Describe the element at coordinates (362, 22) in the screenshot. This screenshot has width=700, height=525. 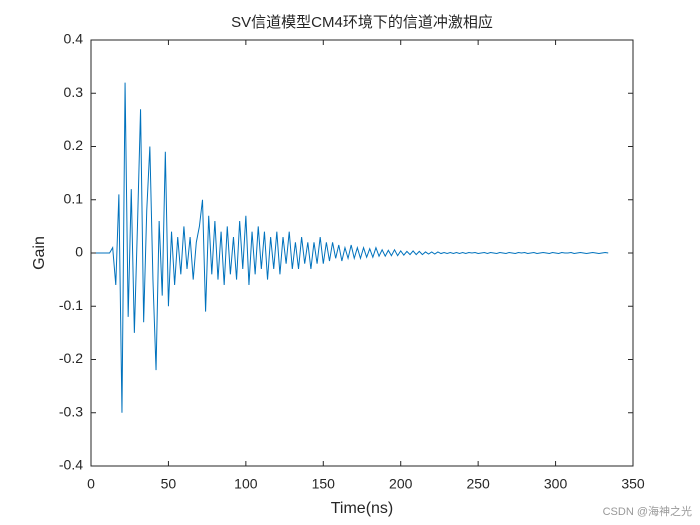
I see `chart-title: SV信道模型CM4环境下的信道冲激相应` at that location.